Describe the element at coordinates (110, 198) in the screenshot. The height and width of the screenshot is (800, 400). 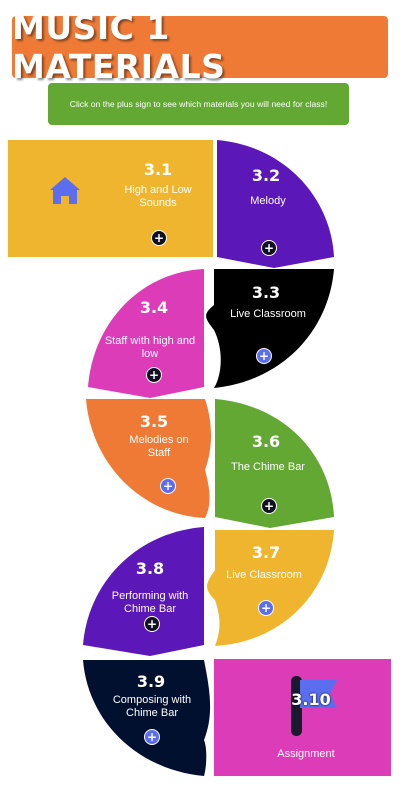
I see `tile-3-1-shape` at that location.